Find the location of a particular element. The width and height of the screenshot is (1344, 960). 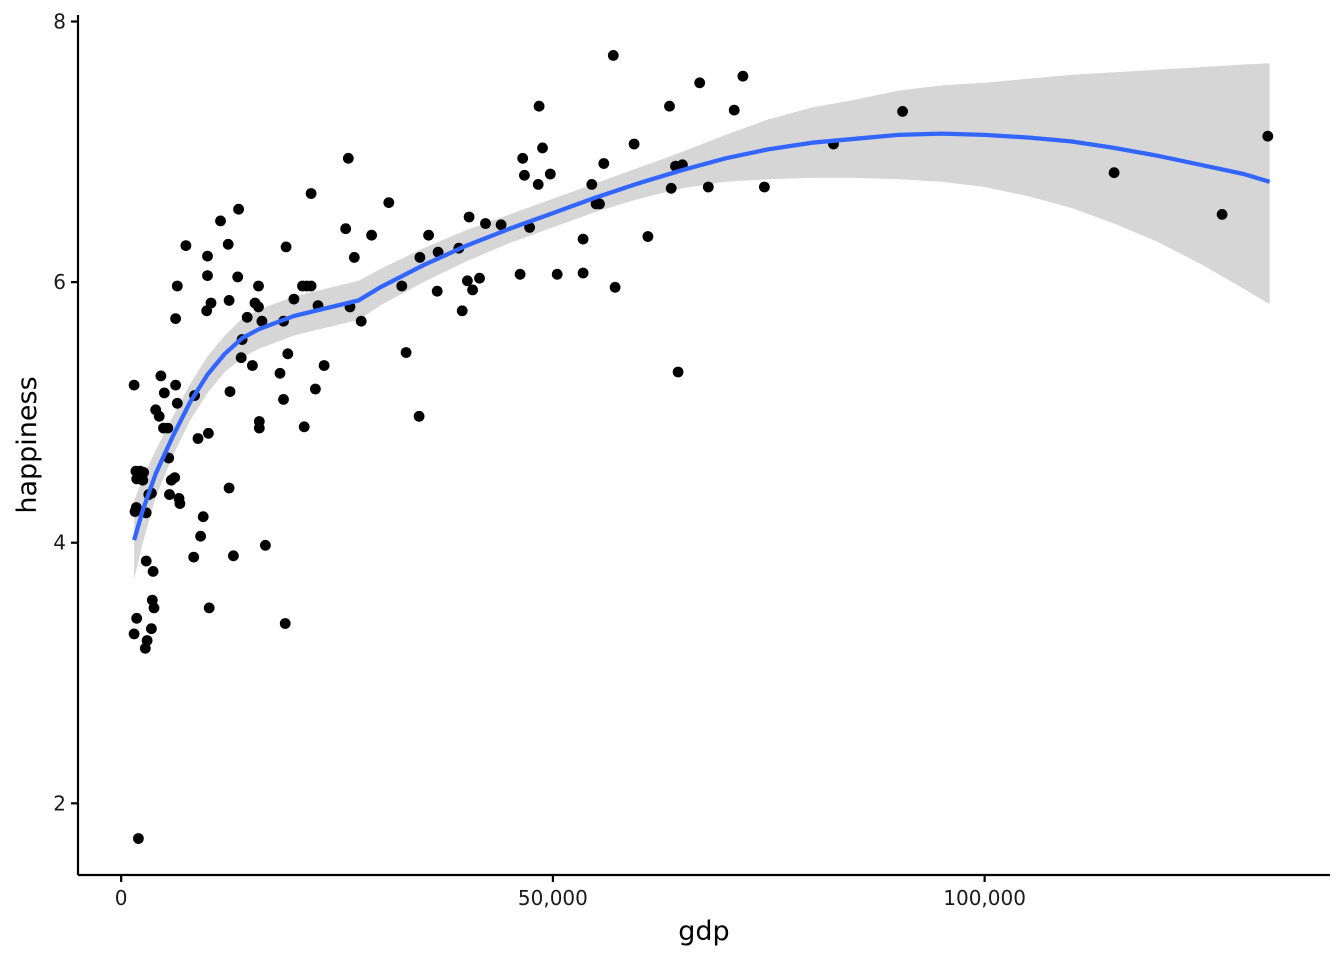

x-tick-label: 100,000 is located at coordinates (984, 898).